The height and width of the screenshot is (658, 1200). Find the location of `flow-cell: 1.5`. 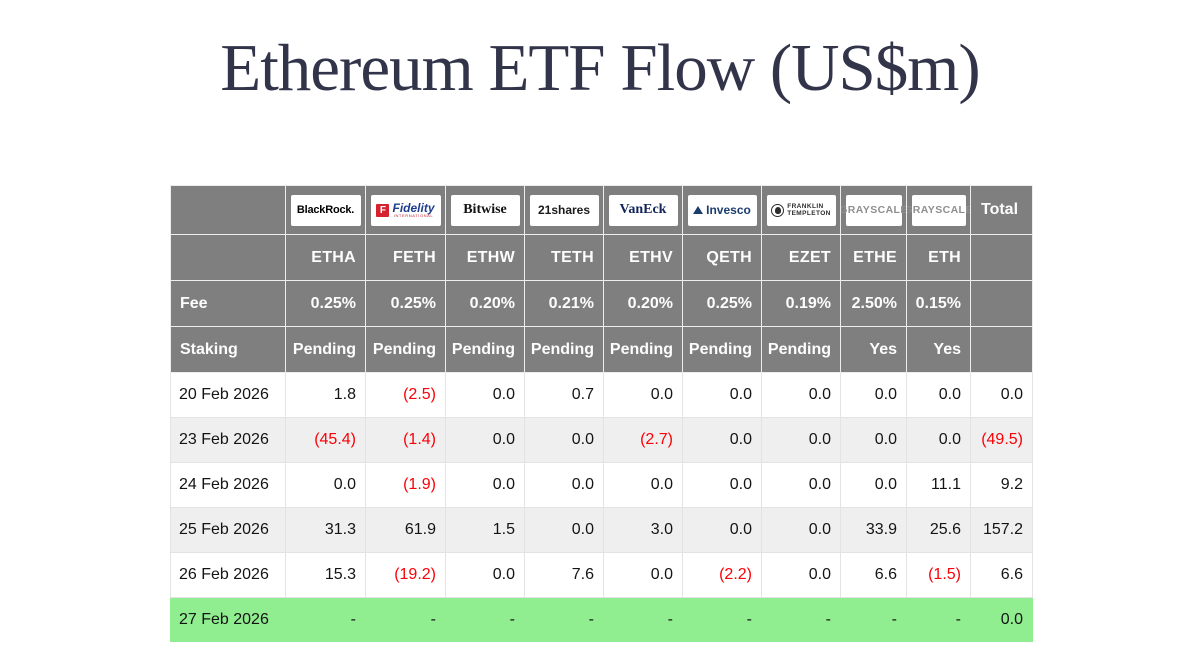

flow-cell: 1.5 is located at coordinates (485, 530).